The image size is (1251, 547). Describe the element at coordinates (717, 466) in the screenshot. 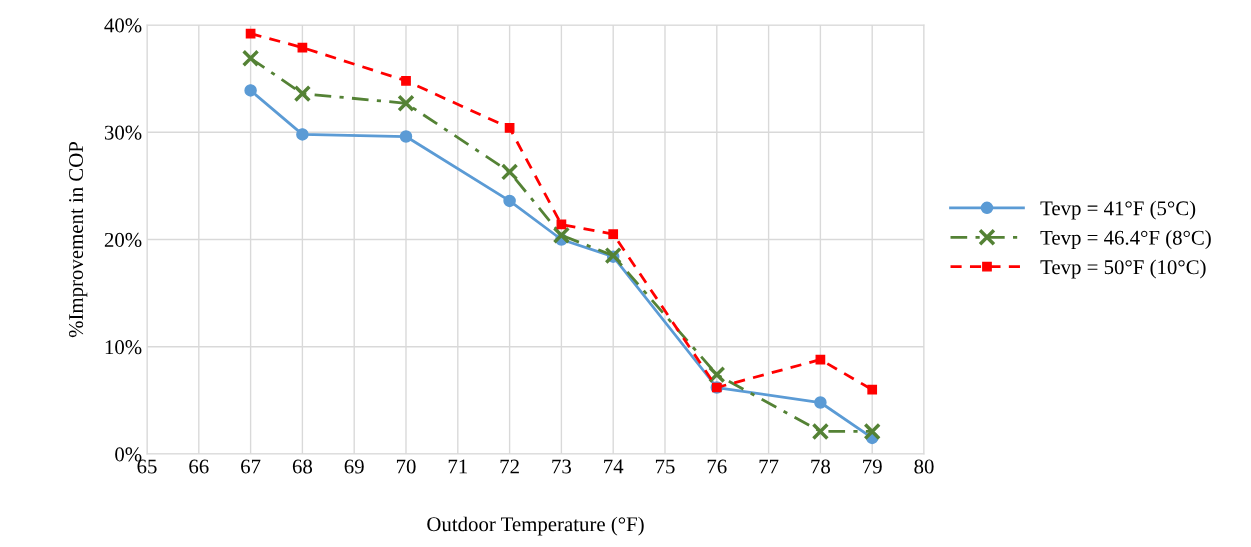

I see `x-tick-label: 76` at that location.